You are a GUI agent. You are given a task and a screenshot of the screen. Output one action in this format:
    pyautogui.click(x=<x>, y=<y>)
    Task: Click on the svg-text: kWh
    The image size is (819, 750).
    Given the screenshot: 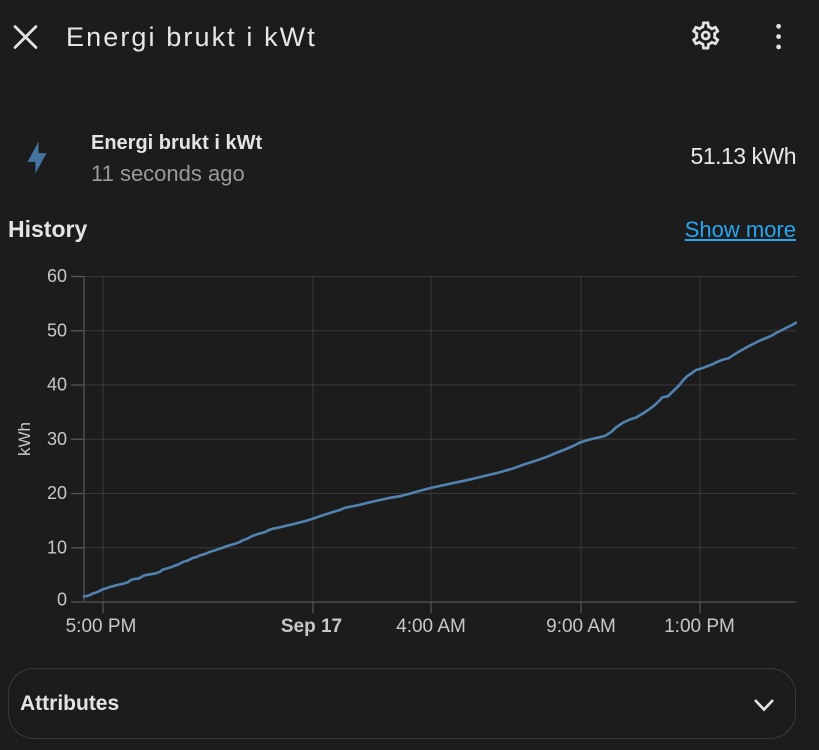 What is the action you would take?
    pyautogui.click(x=24, y=439)
    